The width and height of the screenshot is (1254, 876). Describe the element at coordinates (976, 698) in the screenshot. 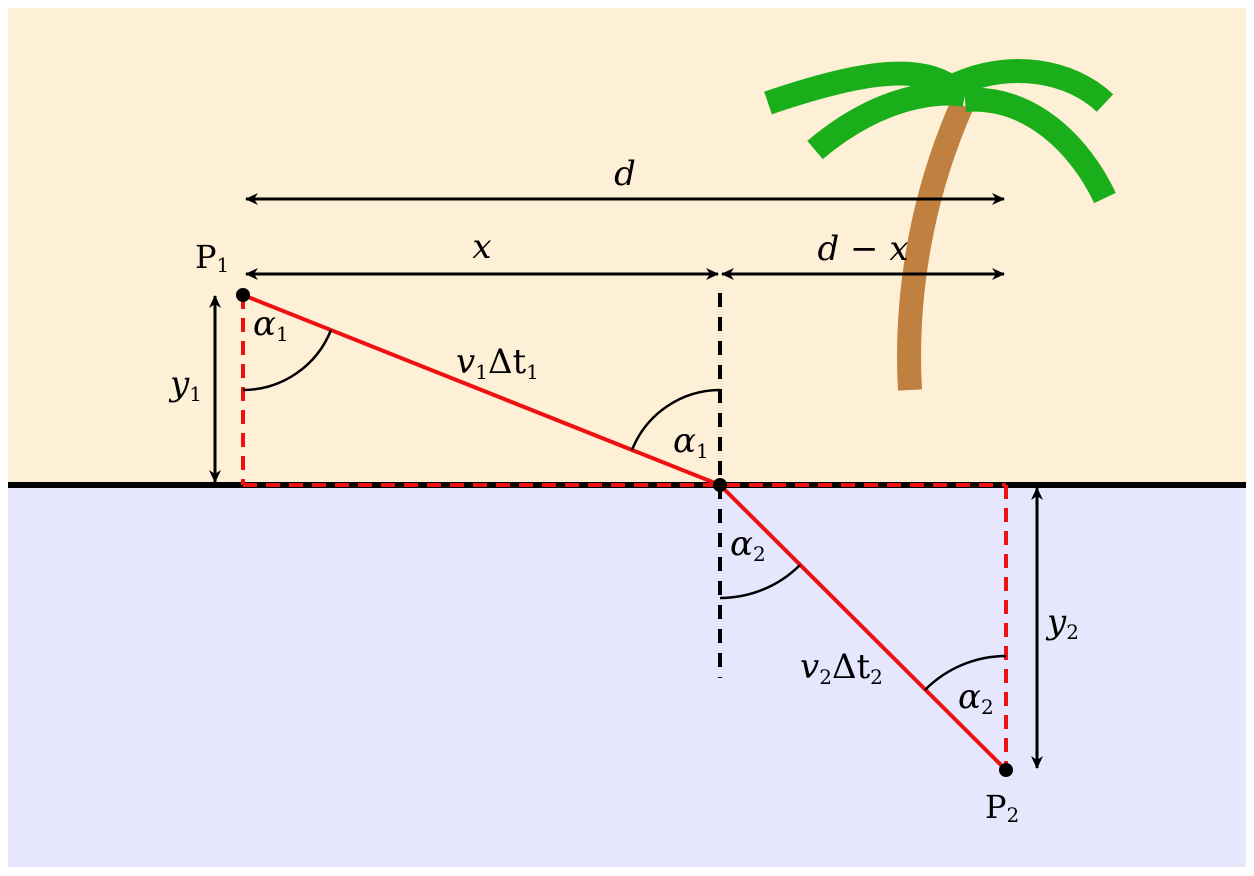

I see `label-alpha2-right: α2` at that location.